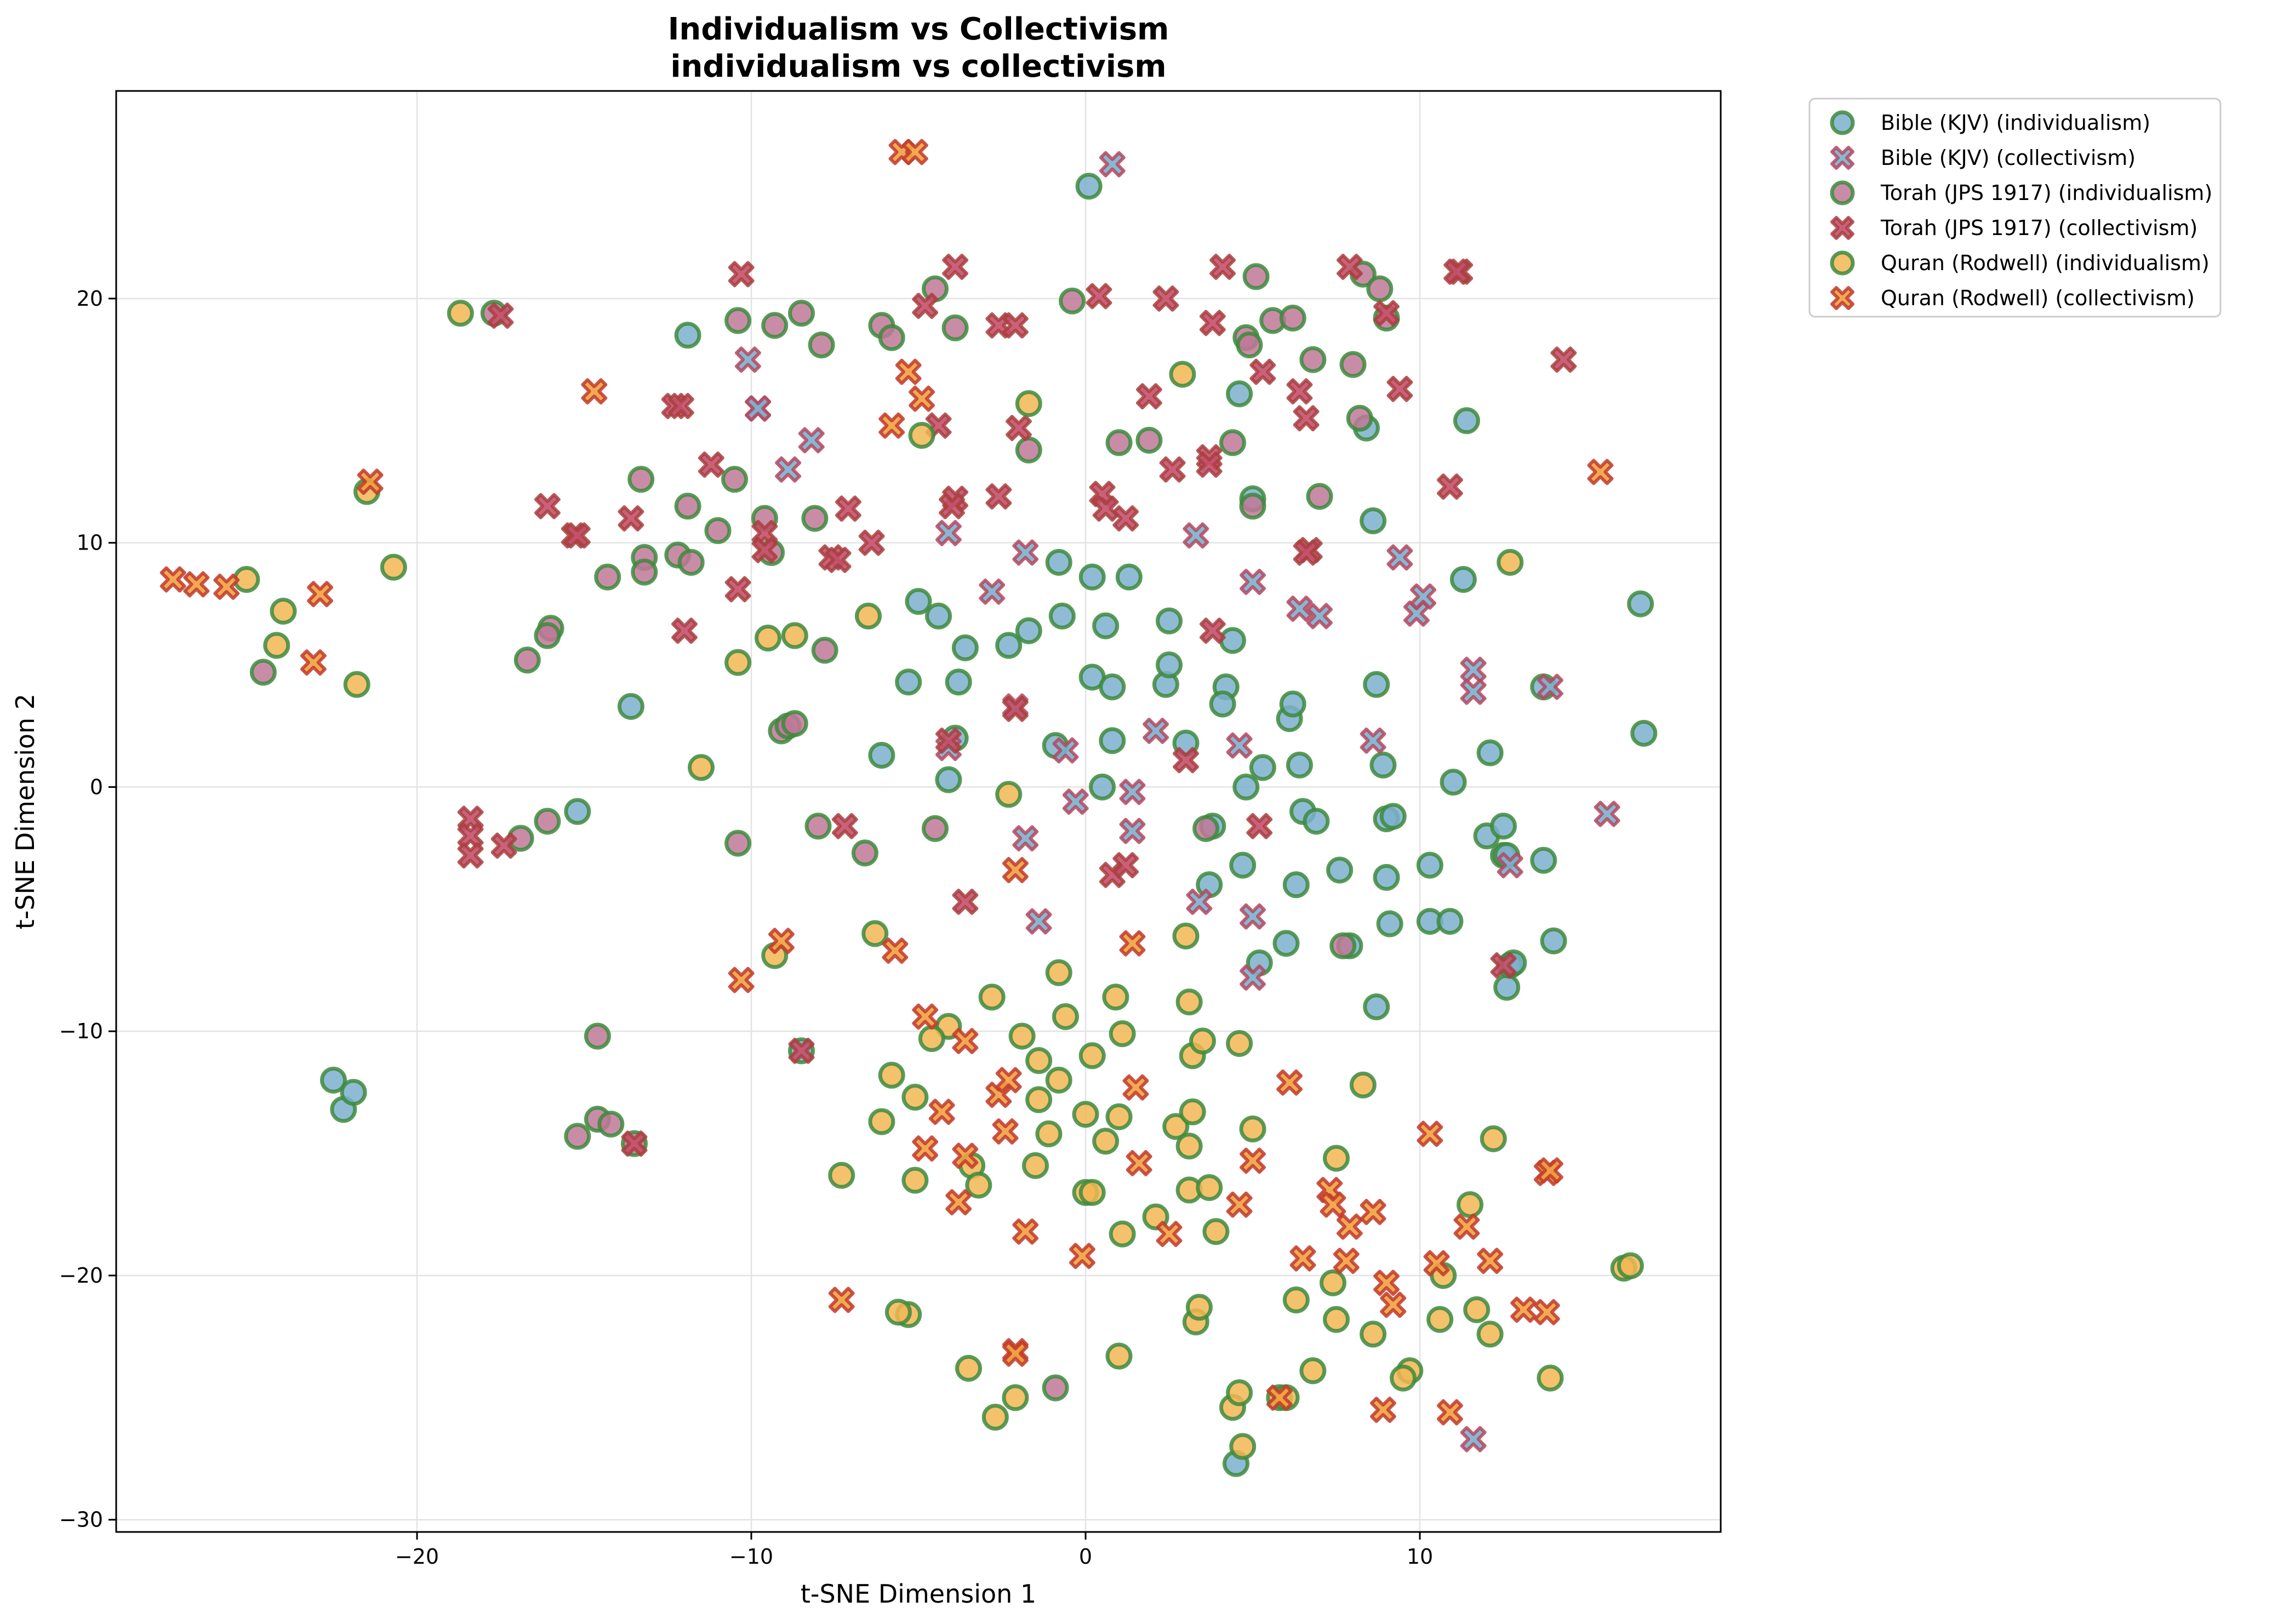  I want to click on legend-label: Bible (KJV) (individualism), so click(2015, 123).